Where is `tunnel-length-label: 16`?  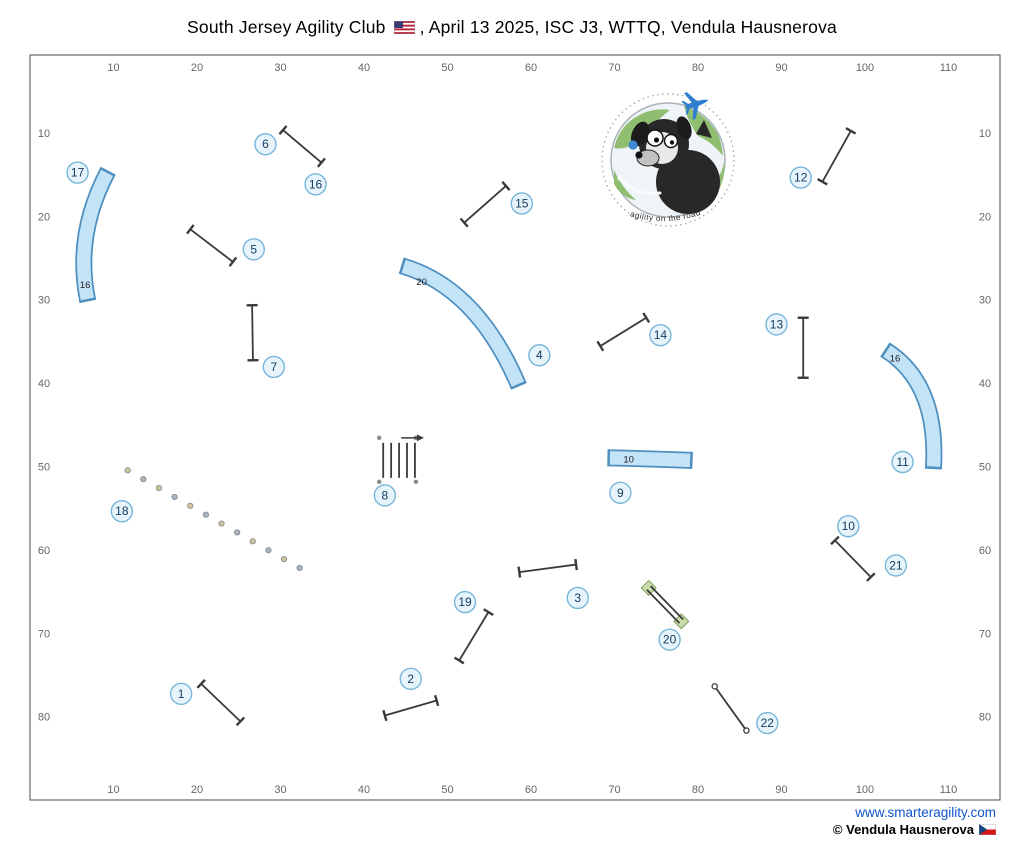
tunnel-length-label: 16 is located at coordinates (85, 285).